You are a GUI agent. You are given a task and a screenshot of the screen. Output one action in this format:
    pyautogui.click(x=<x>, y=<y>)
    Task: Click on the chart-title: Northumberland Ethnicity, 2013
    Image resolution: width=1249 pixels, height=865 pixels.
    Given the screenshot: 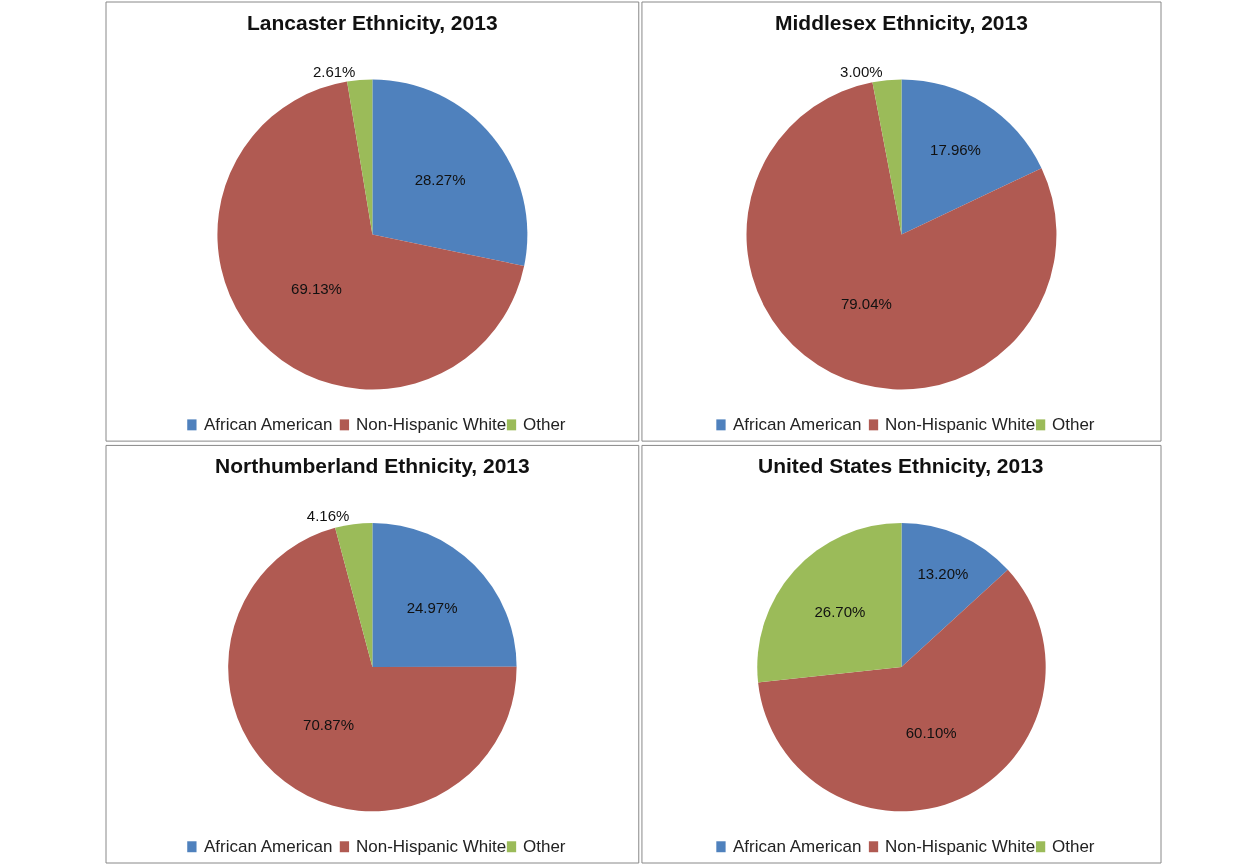 What is the action you would take?
    pyautogui.click(x=372, y=465)
    